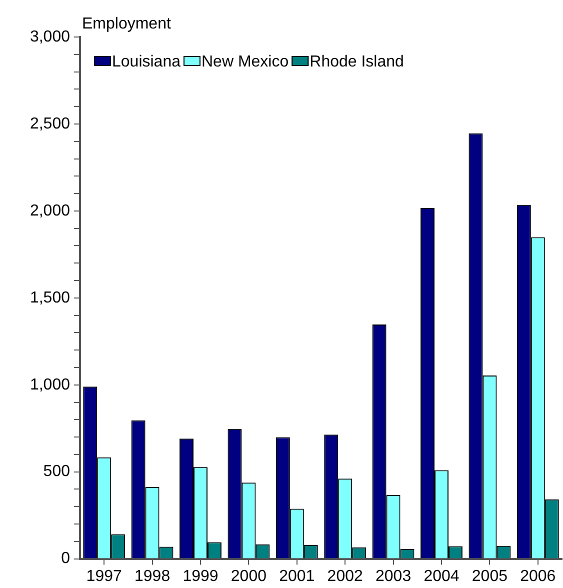 The height and width of the screenshot is (588, 563). Describe the element at coordinates (345, 576) in the screenshot. I see `x-tick-label: 2002` at that location.